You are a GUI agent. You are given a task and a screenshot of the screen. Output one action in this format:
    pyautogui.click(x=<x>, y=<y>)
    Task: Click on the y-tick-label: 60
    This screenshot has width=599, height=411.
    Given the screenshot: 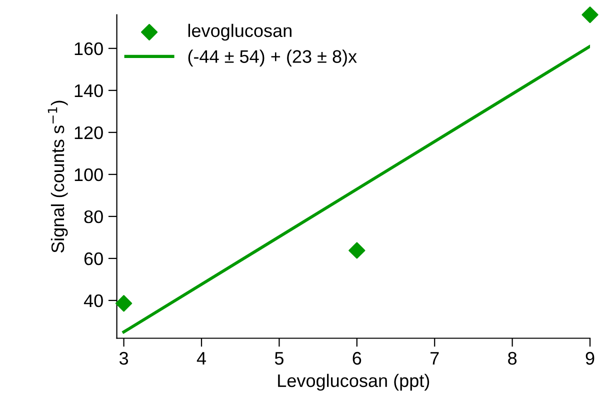 What is the action you would take?
    pyautogui.click(x=93, y=259)
    